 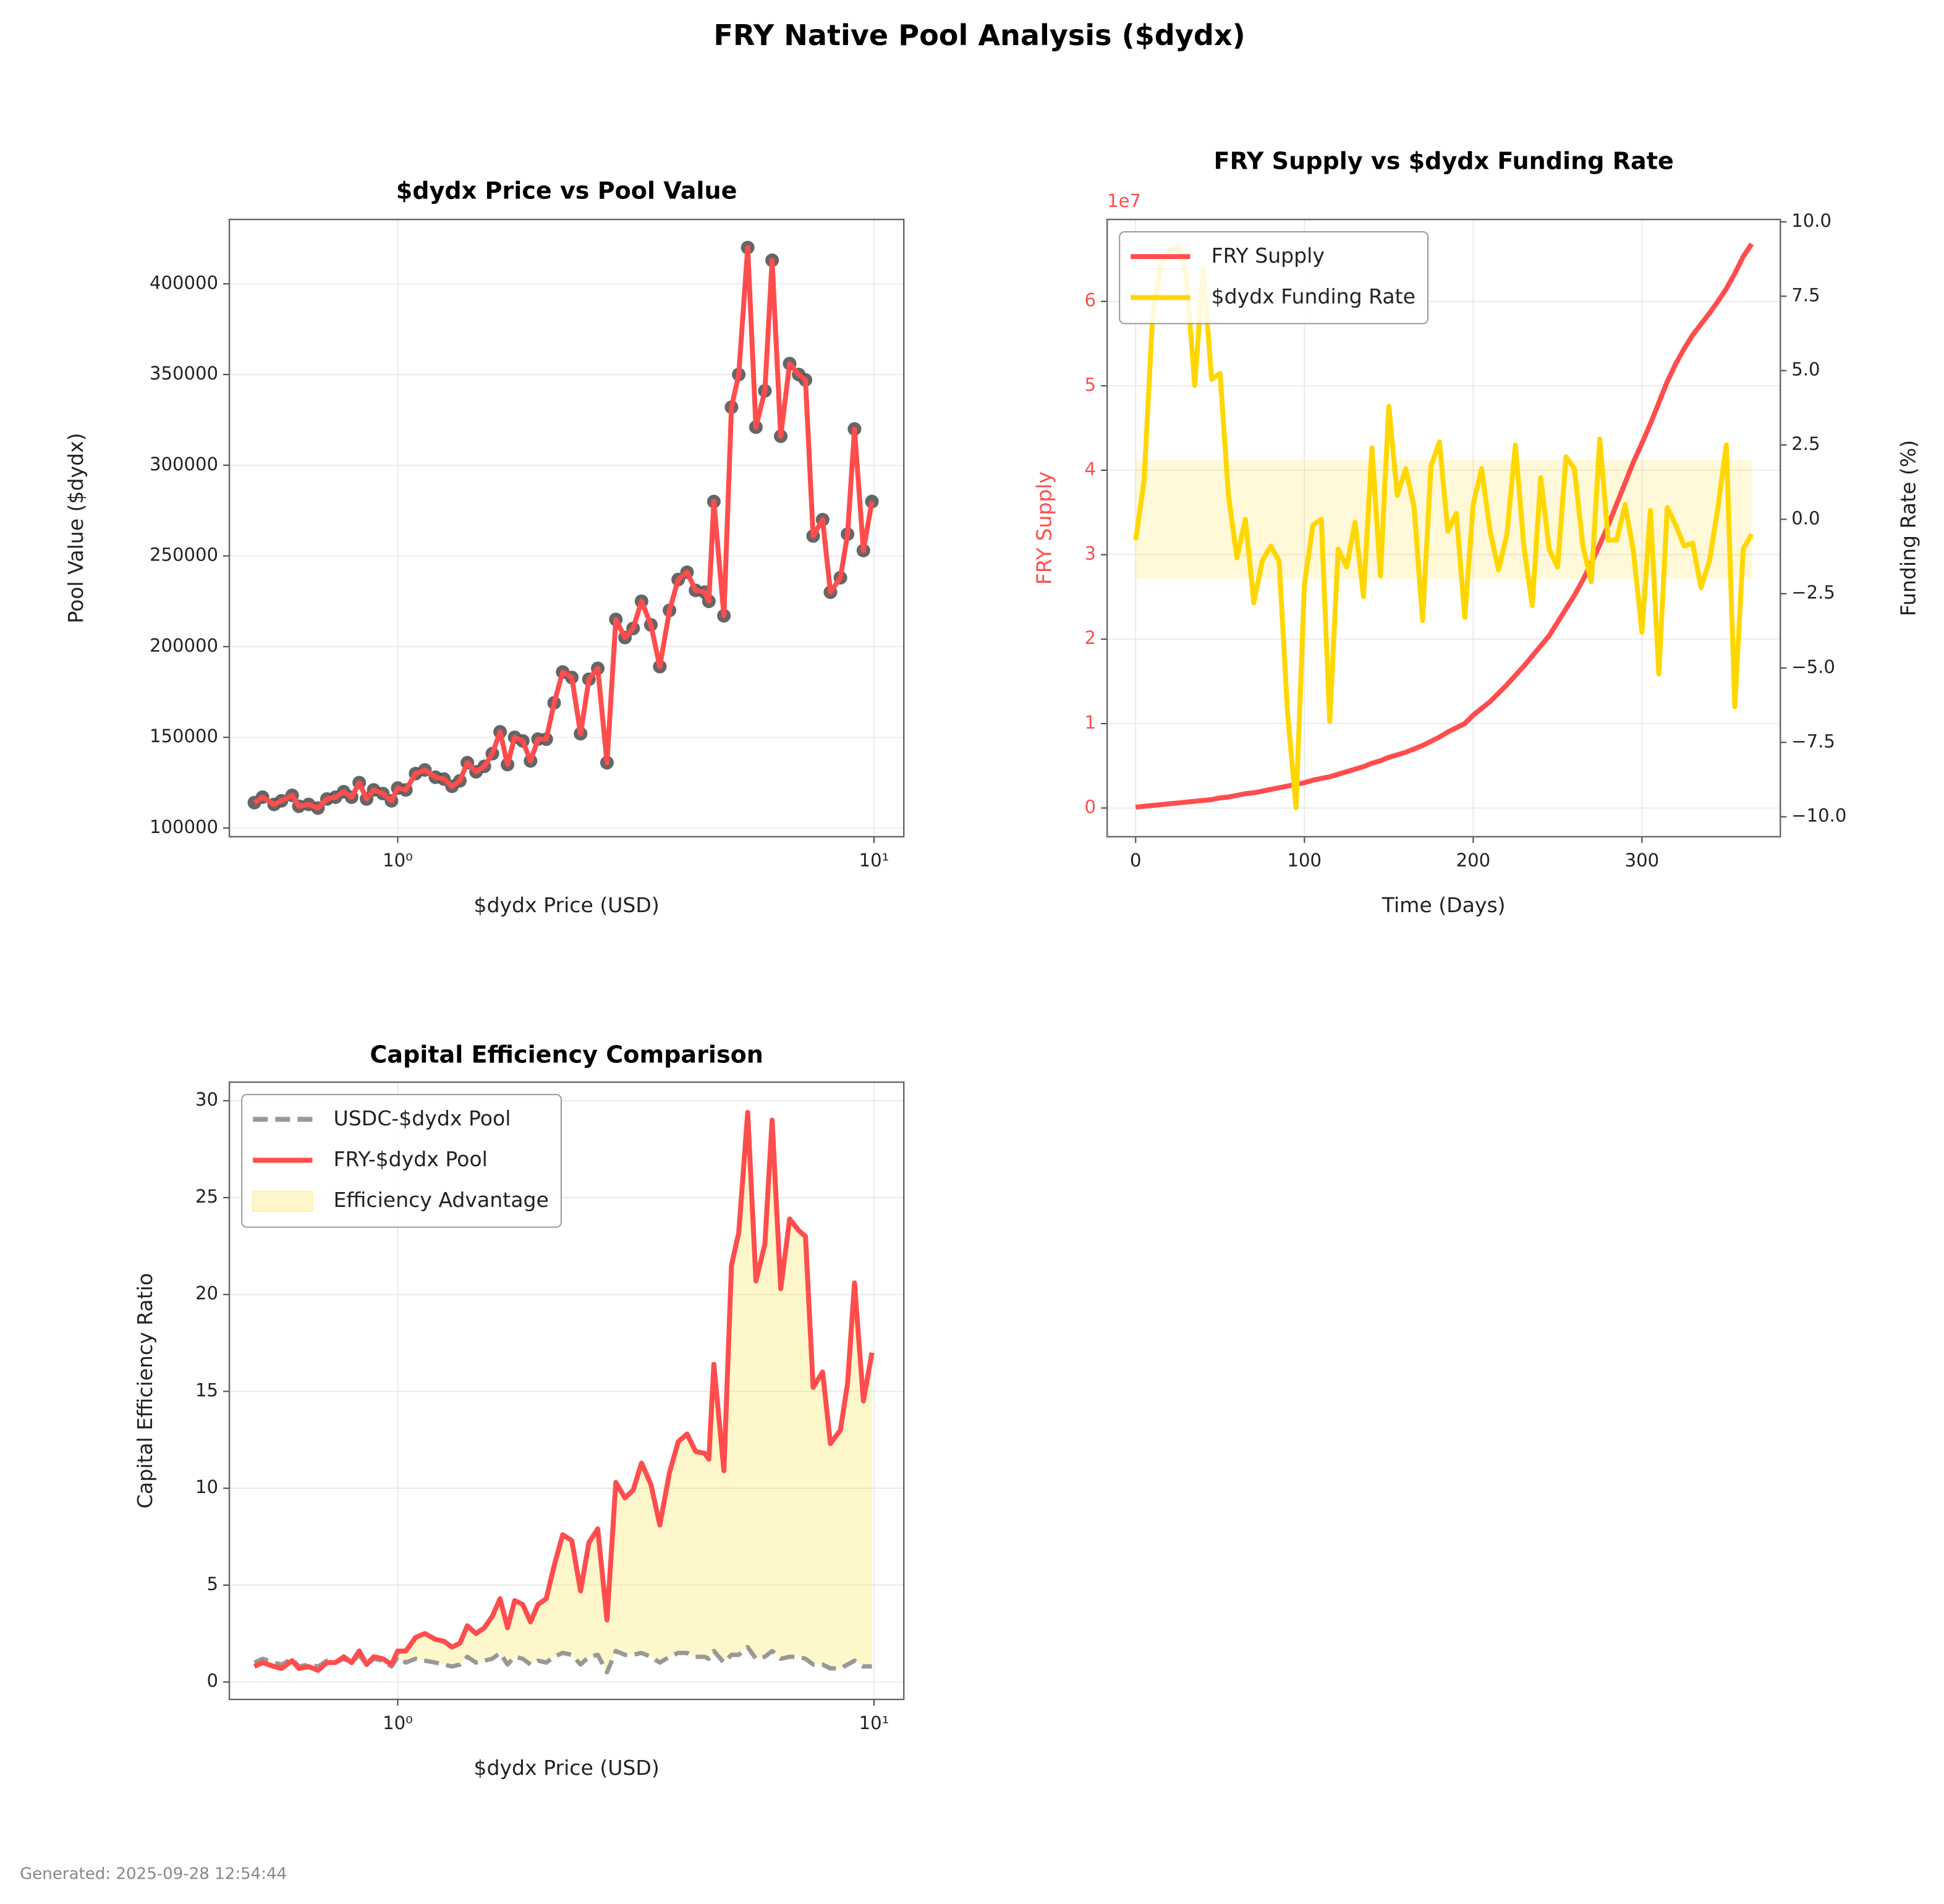 What do you see at coordinates (184, 554) in the screenshot?
I see `y-tick-label: 250000` at bounding box center [184, 554].